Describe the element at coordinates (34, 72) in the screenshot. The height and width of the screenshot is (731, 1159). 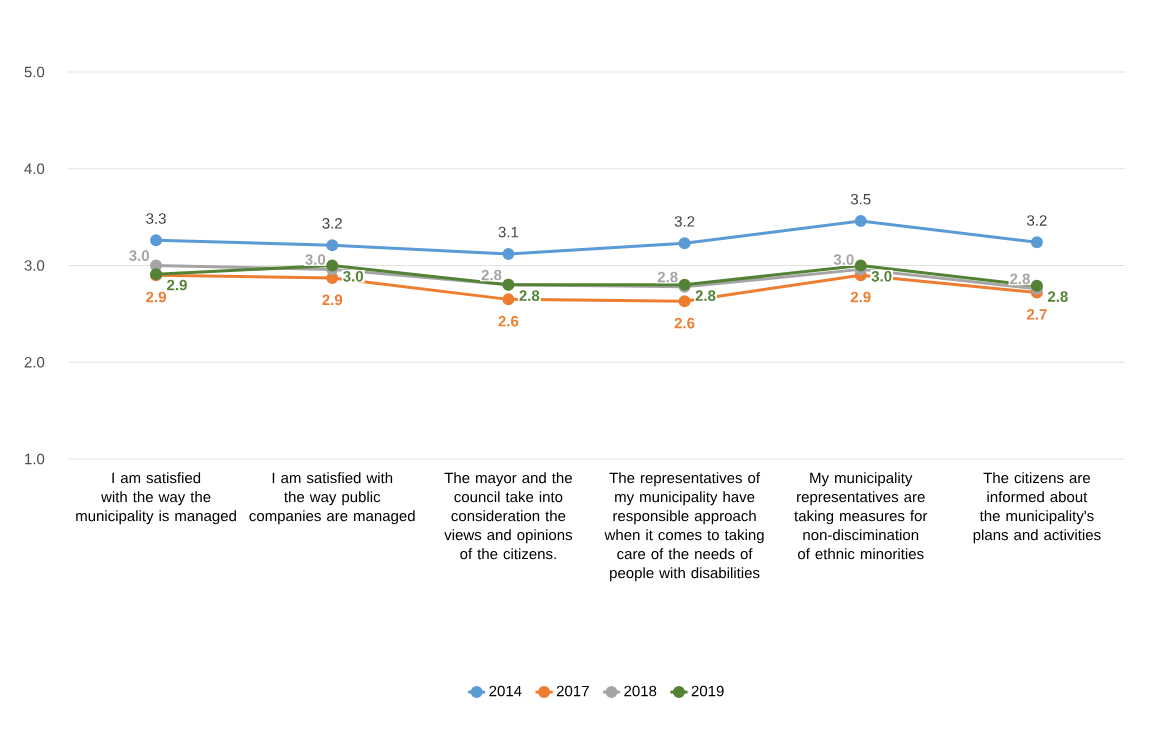
I see `y-tick-label: 5.0` at that location.